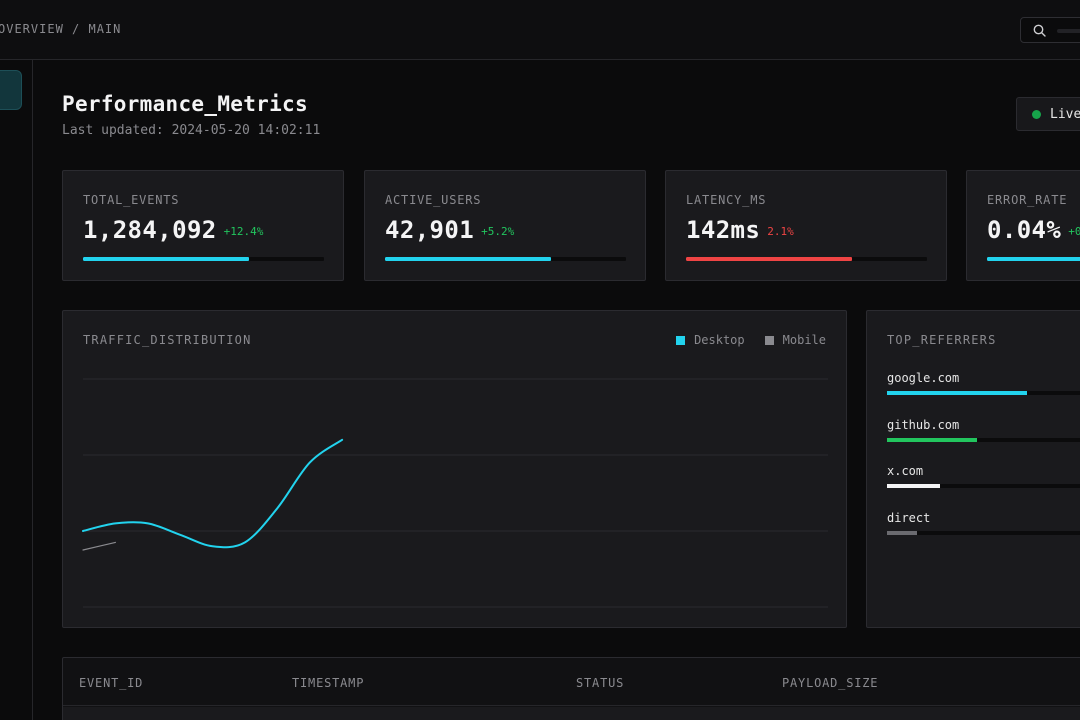 Image resolution: width=1080 pixels, height=720 pixels. I want to click on kpi-value: 1,284,092, so click(150, 230).